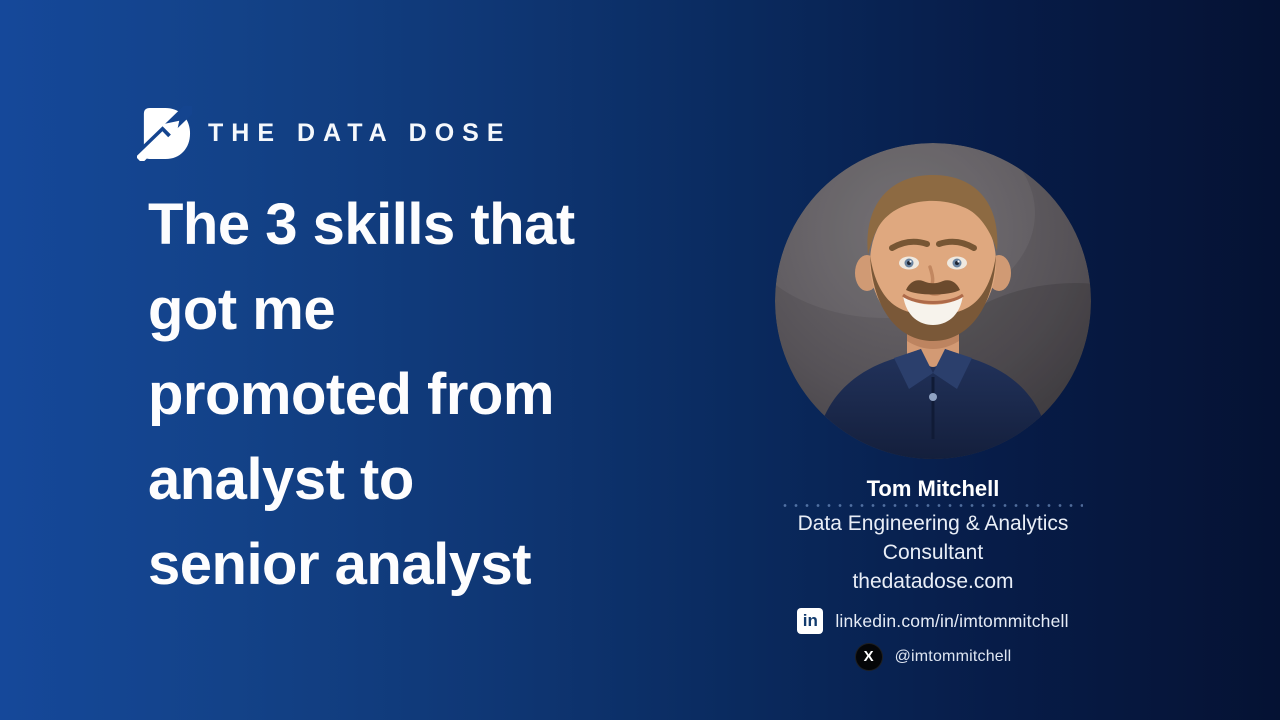 The image size is (1280, 720). I want to click on x-link-row: X @imtommitchell, so click(933, 657).